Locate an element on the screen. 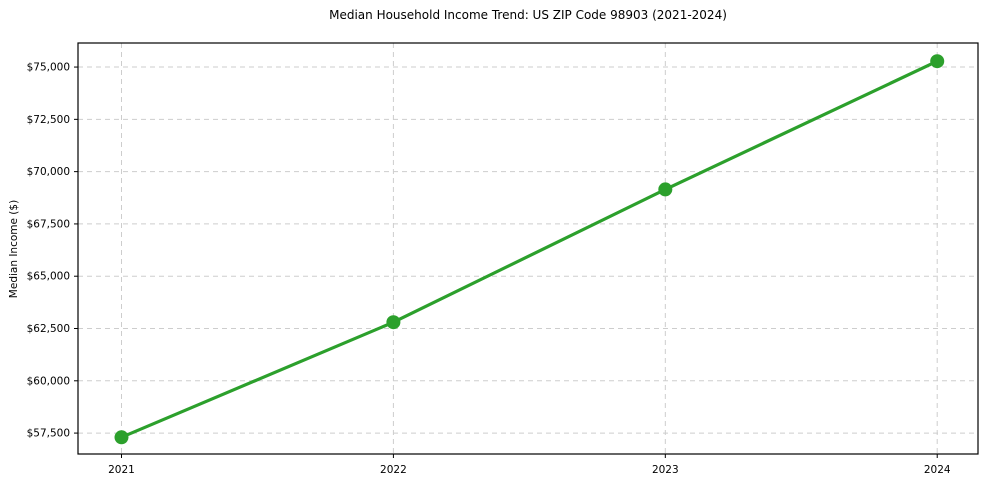  x-tick-label: 2024 is located at coordinates (937, 470).